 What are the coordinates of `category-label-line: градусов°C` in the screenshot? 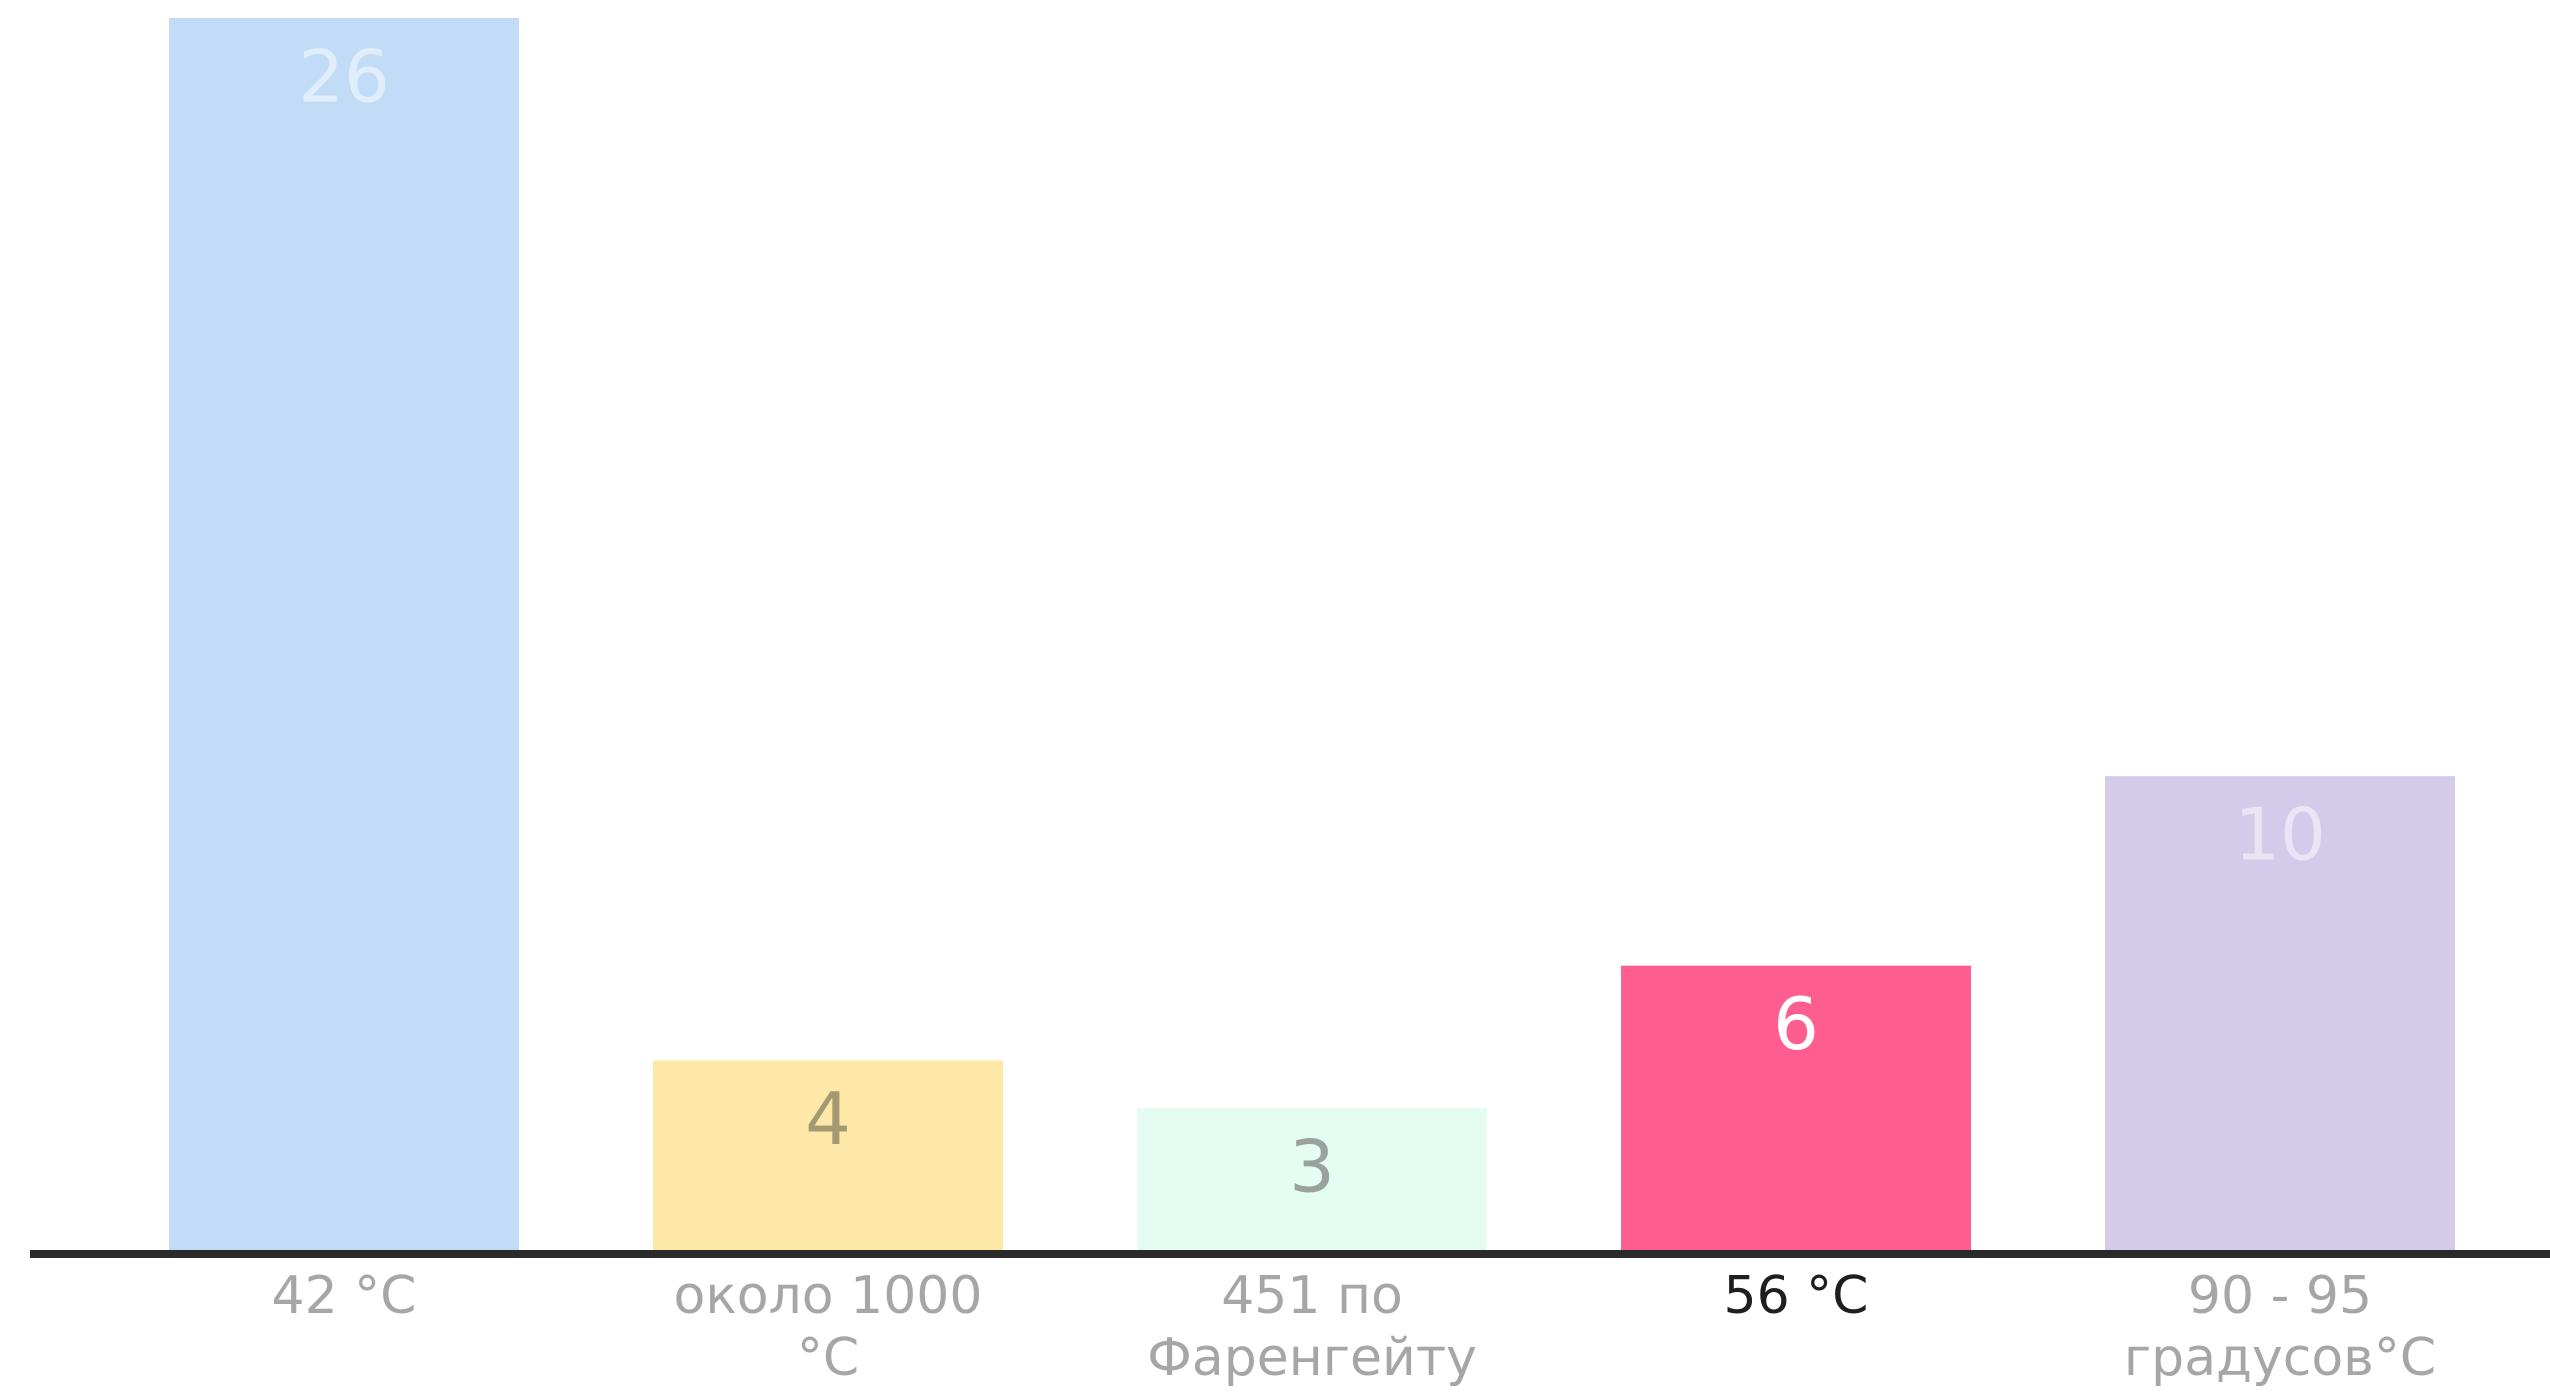 It's located at (2280, 1358).